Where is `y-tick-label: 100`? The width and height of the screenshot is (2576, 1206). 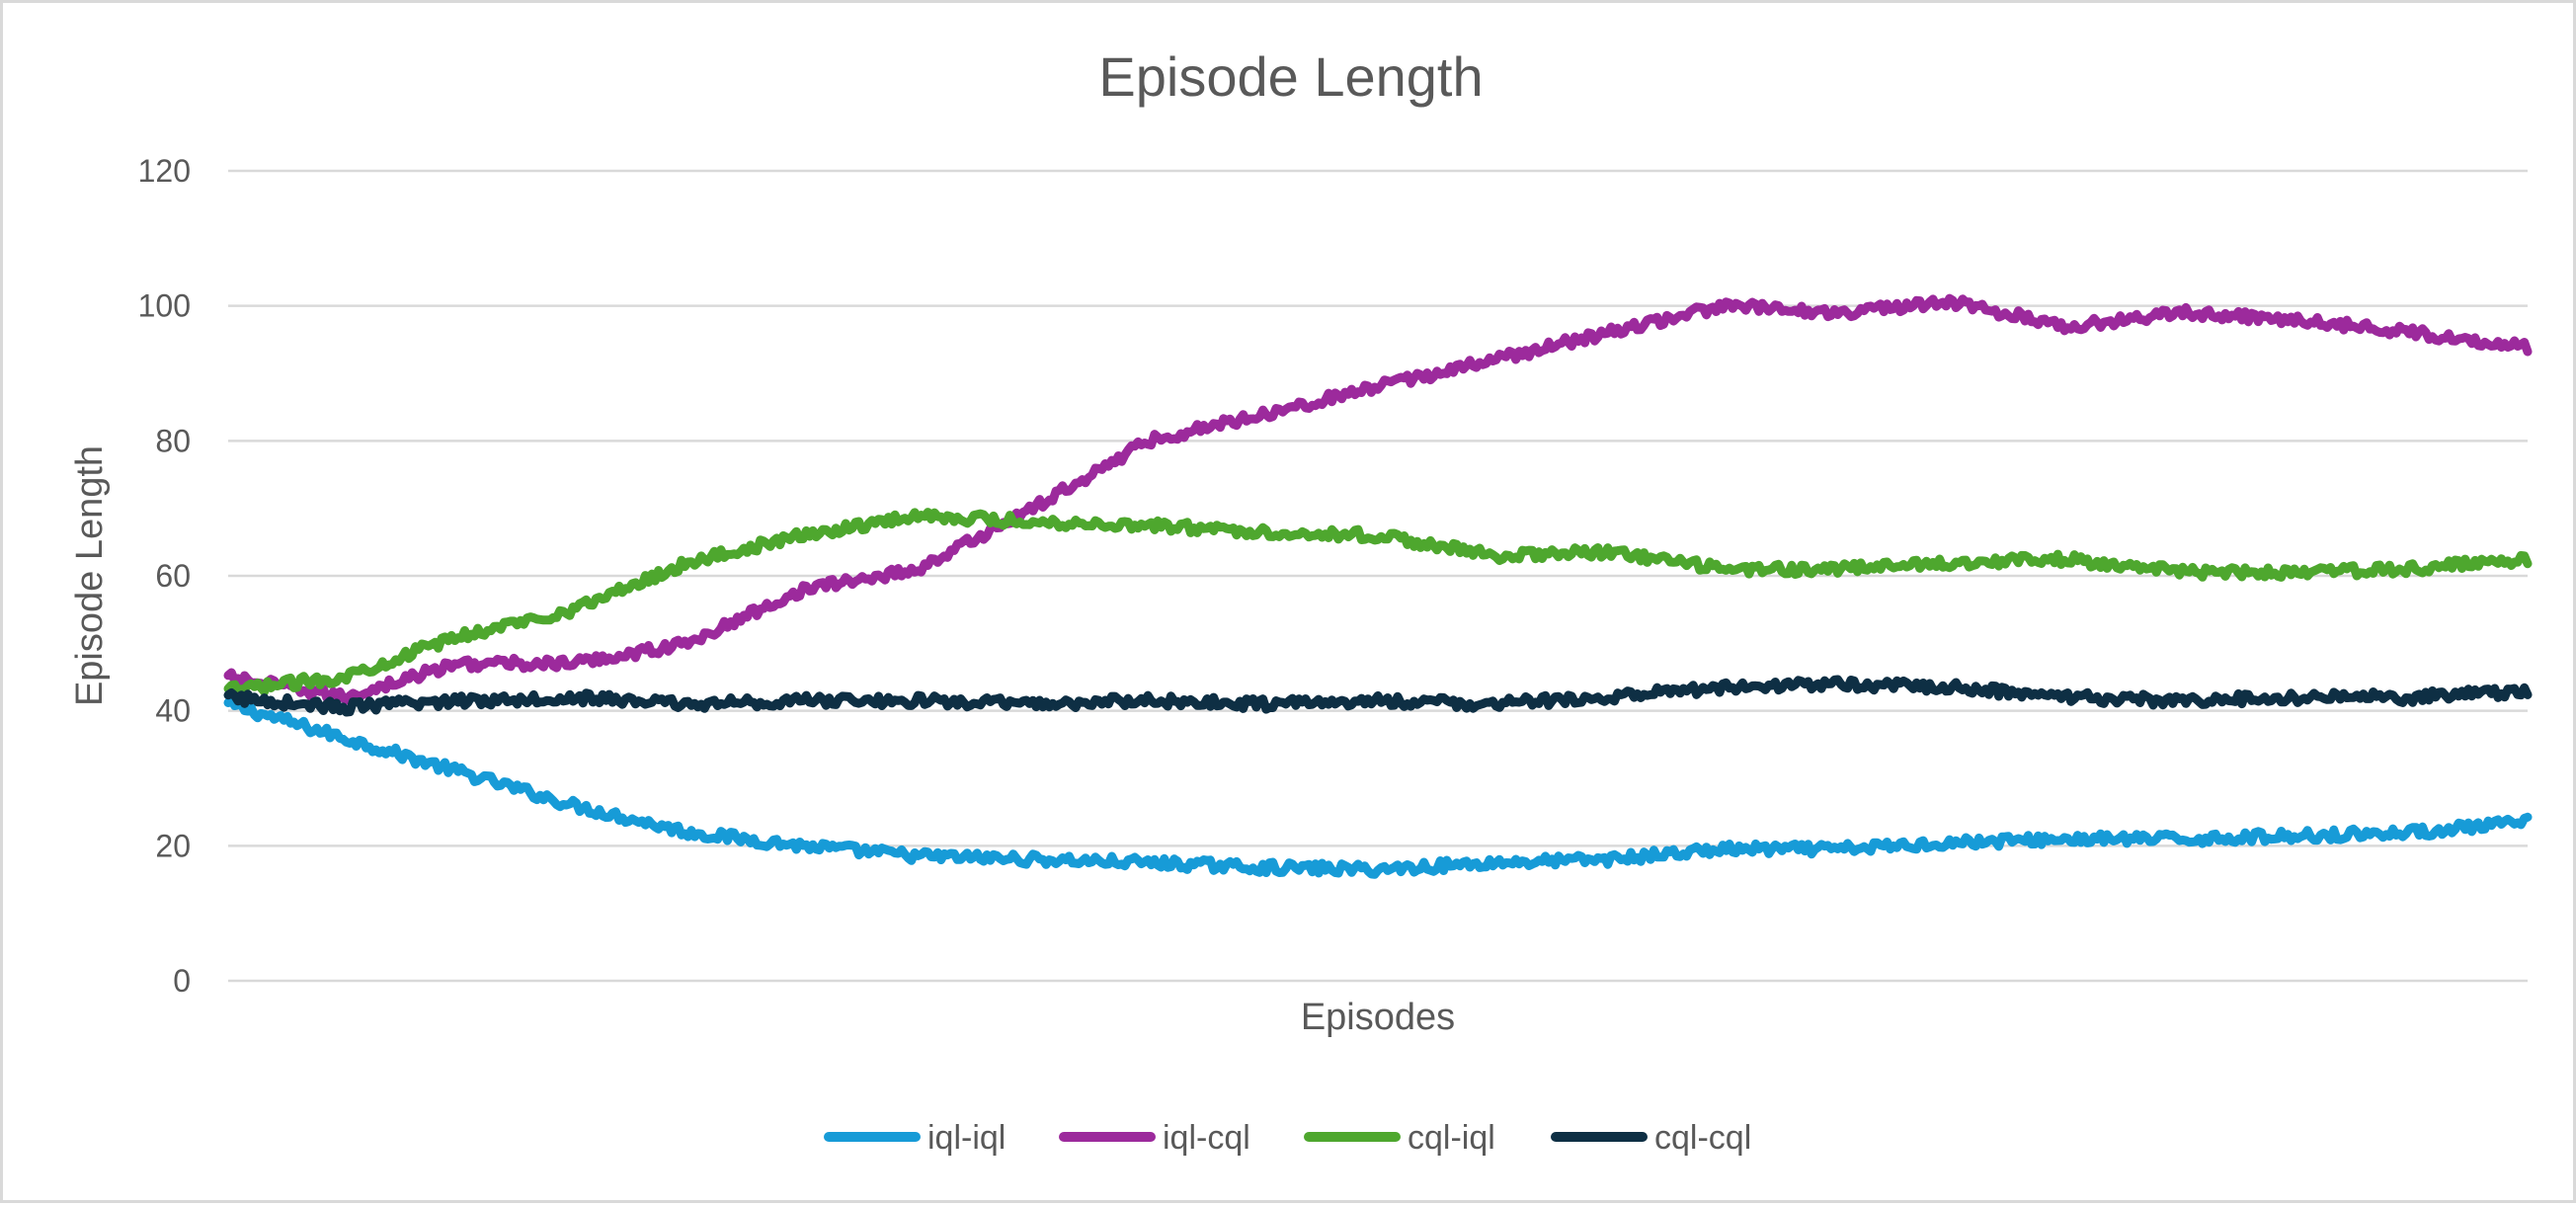
y-tick-label: 100 is located at coordinates (164, 306).